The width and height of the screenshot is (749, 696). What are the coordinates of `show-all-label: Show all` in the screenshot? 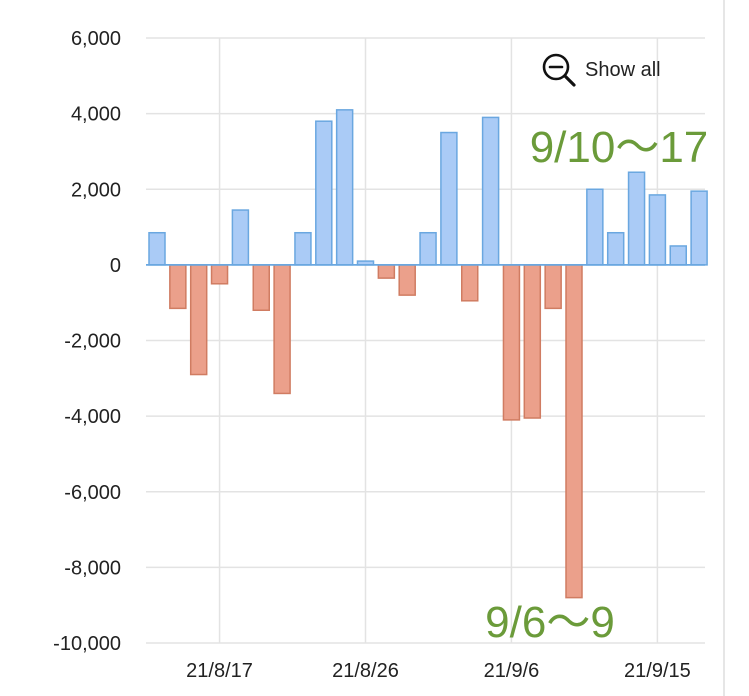 It's located at (623, 69).